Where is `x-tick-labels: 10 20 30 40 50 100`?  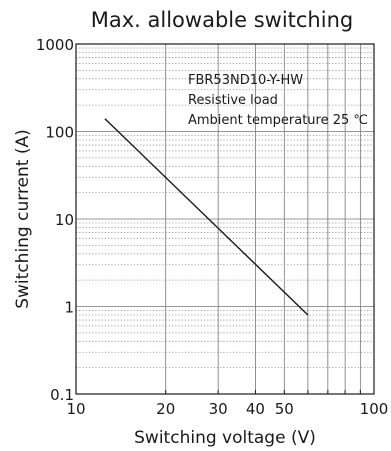 x-tick-labels: 10 20 30 40 50 100 is located at coordinates (227, 409).